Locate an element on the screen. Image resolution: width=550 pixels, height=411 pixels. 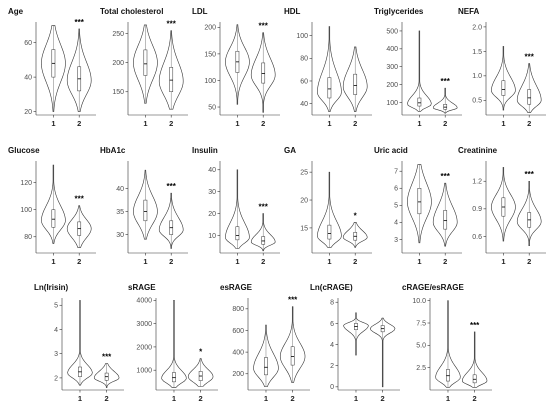
y-tick-label: 10 is located at coordinates (212, 236).